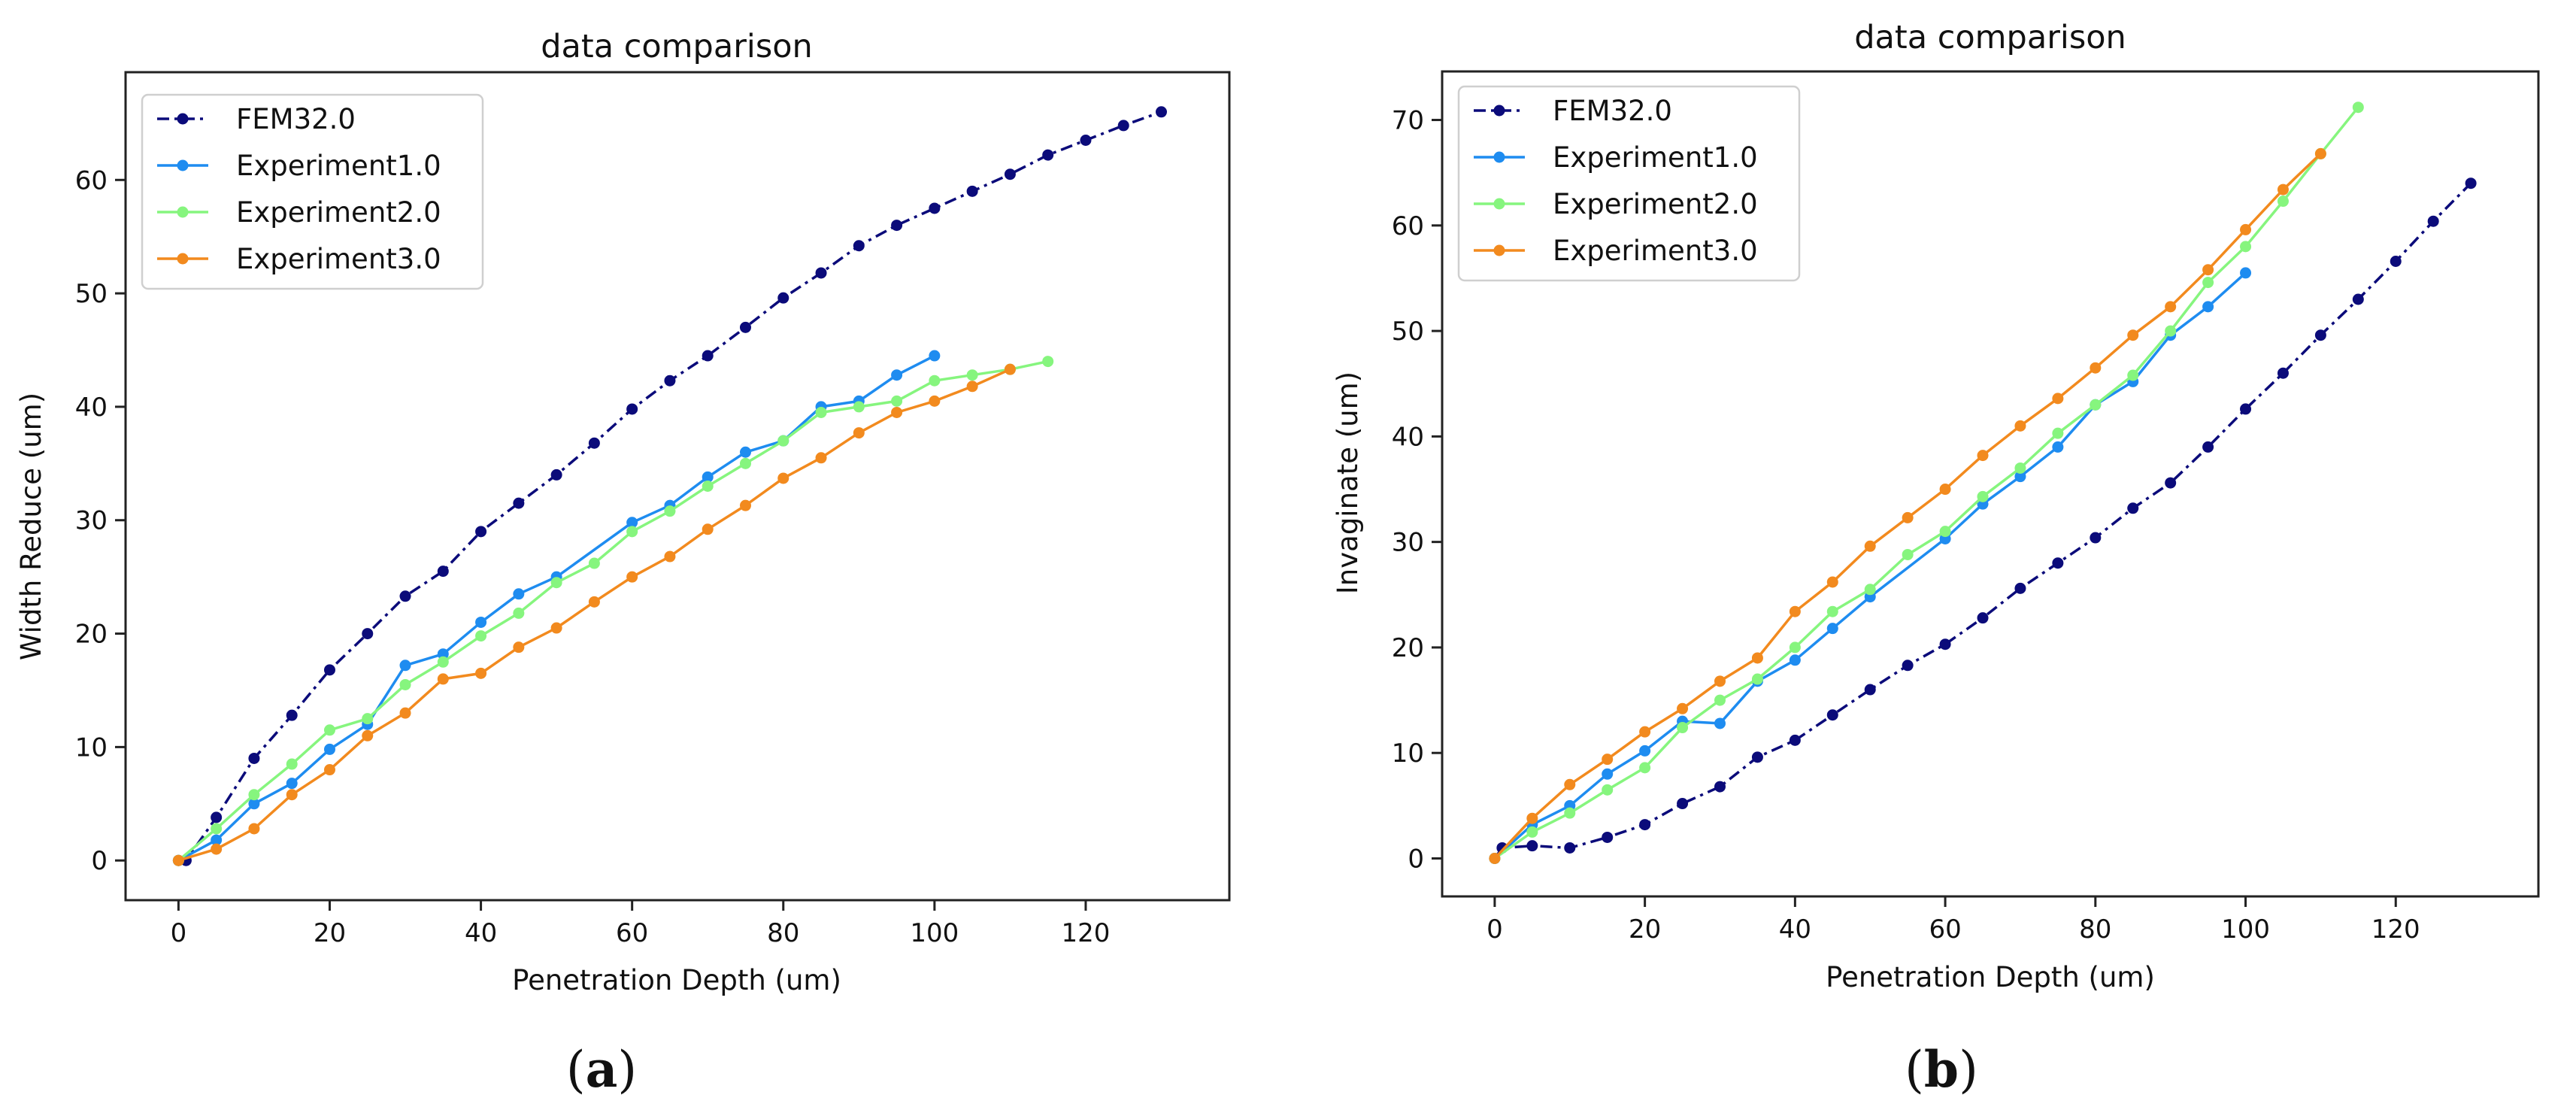 This screenshot has height=1116, width=2576. I want to click on chart-b-legend-label-fem32-0: FEM32.0, so click(1612, 111).